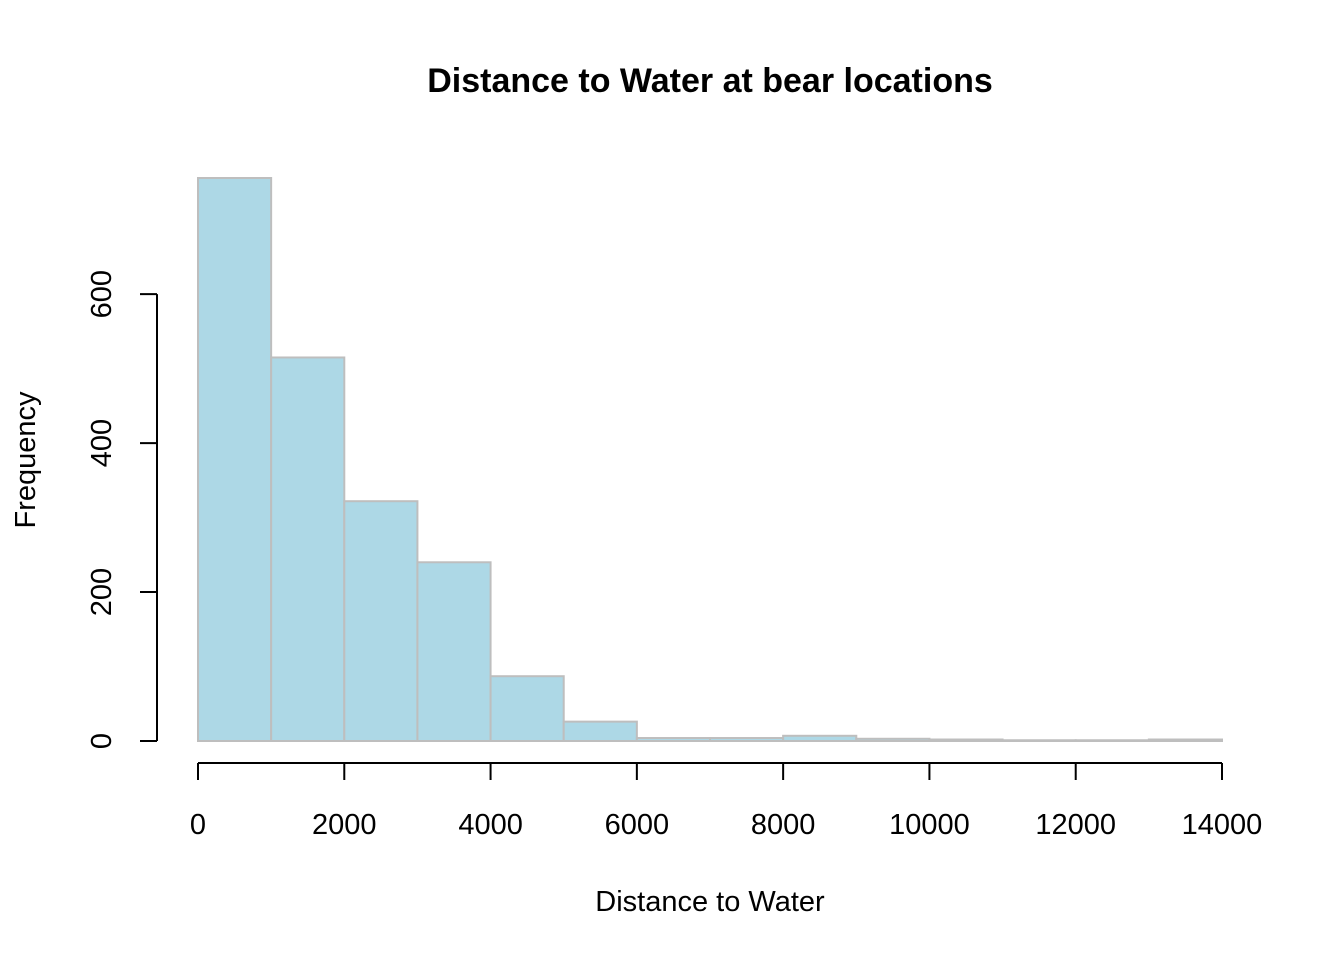  What do you see at coordinates (102, 741) in the screenshot?
I see `y-tick-label: 0` at bounding box center [102, 741].